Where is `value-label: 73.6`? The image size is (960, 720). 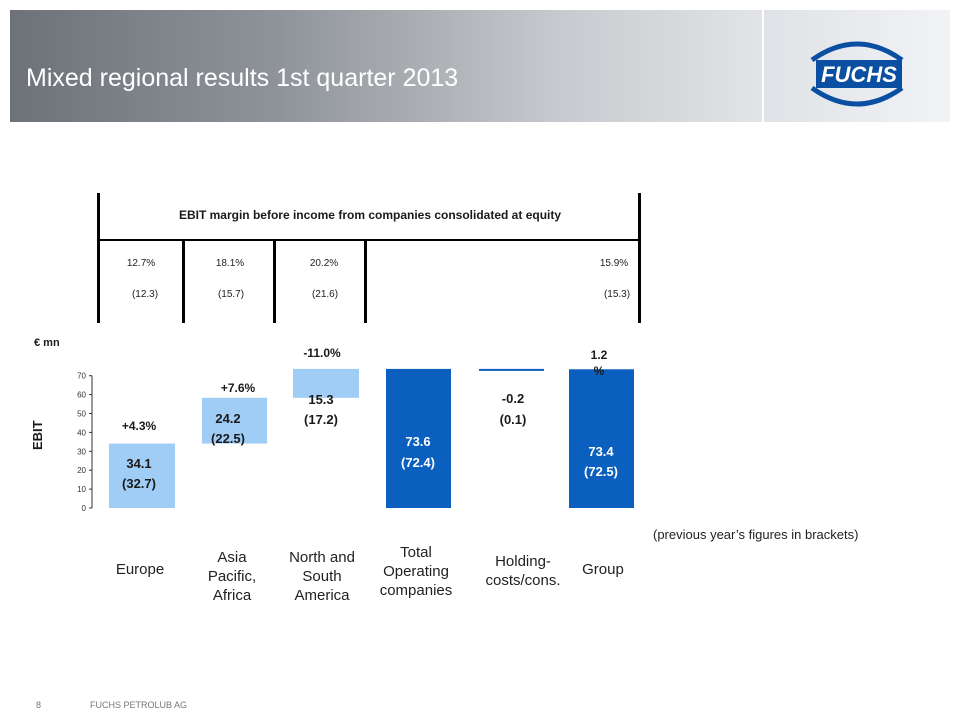 value-label: 73.6 is located at coordinates (417, 441).